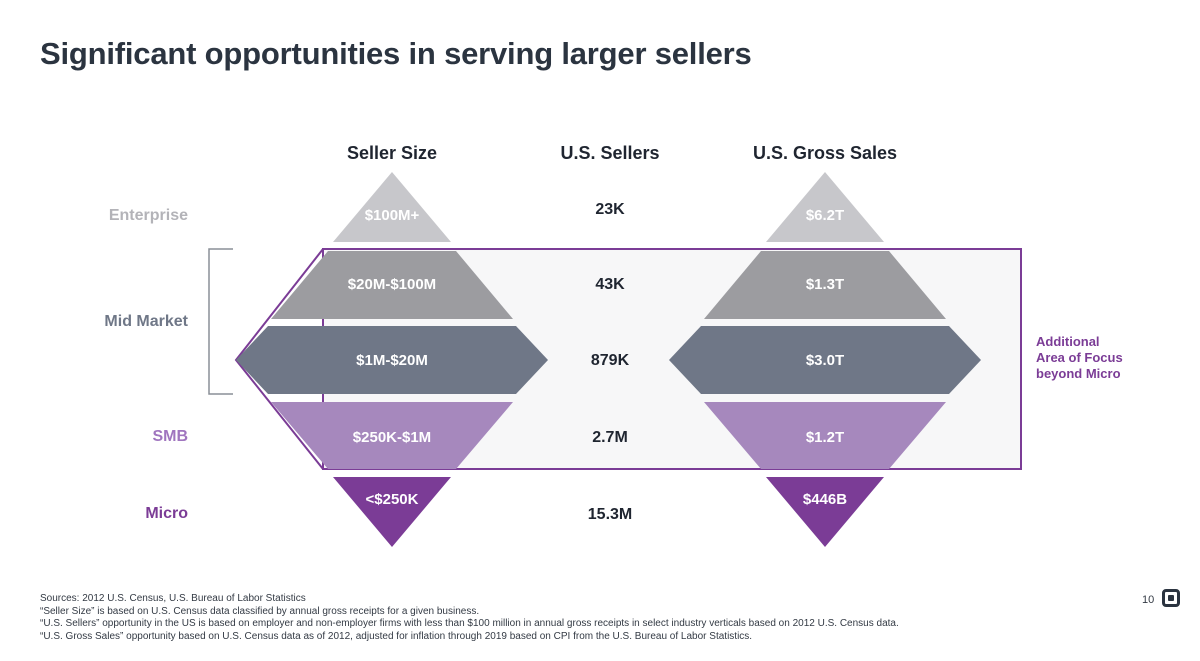 This screenshot has width=1200, height=661. I want to click on us-sellers-enterprise: 23K, so click(610, 209).